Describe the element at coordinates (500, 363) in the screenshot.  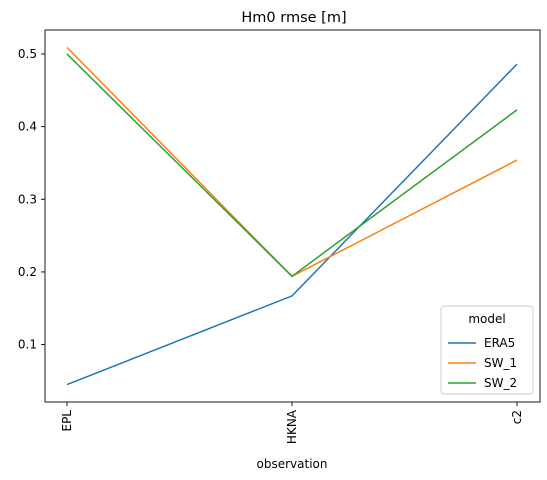
I see `legend-label: SW_1` at that location.